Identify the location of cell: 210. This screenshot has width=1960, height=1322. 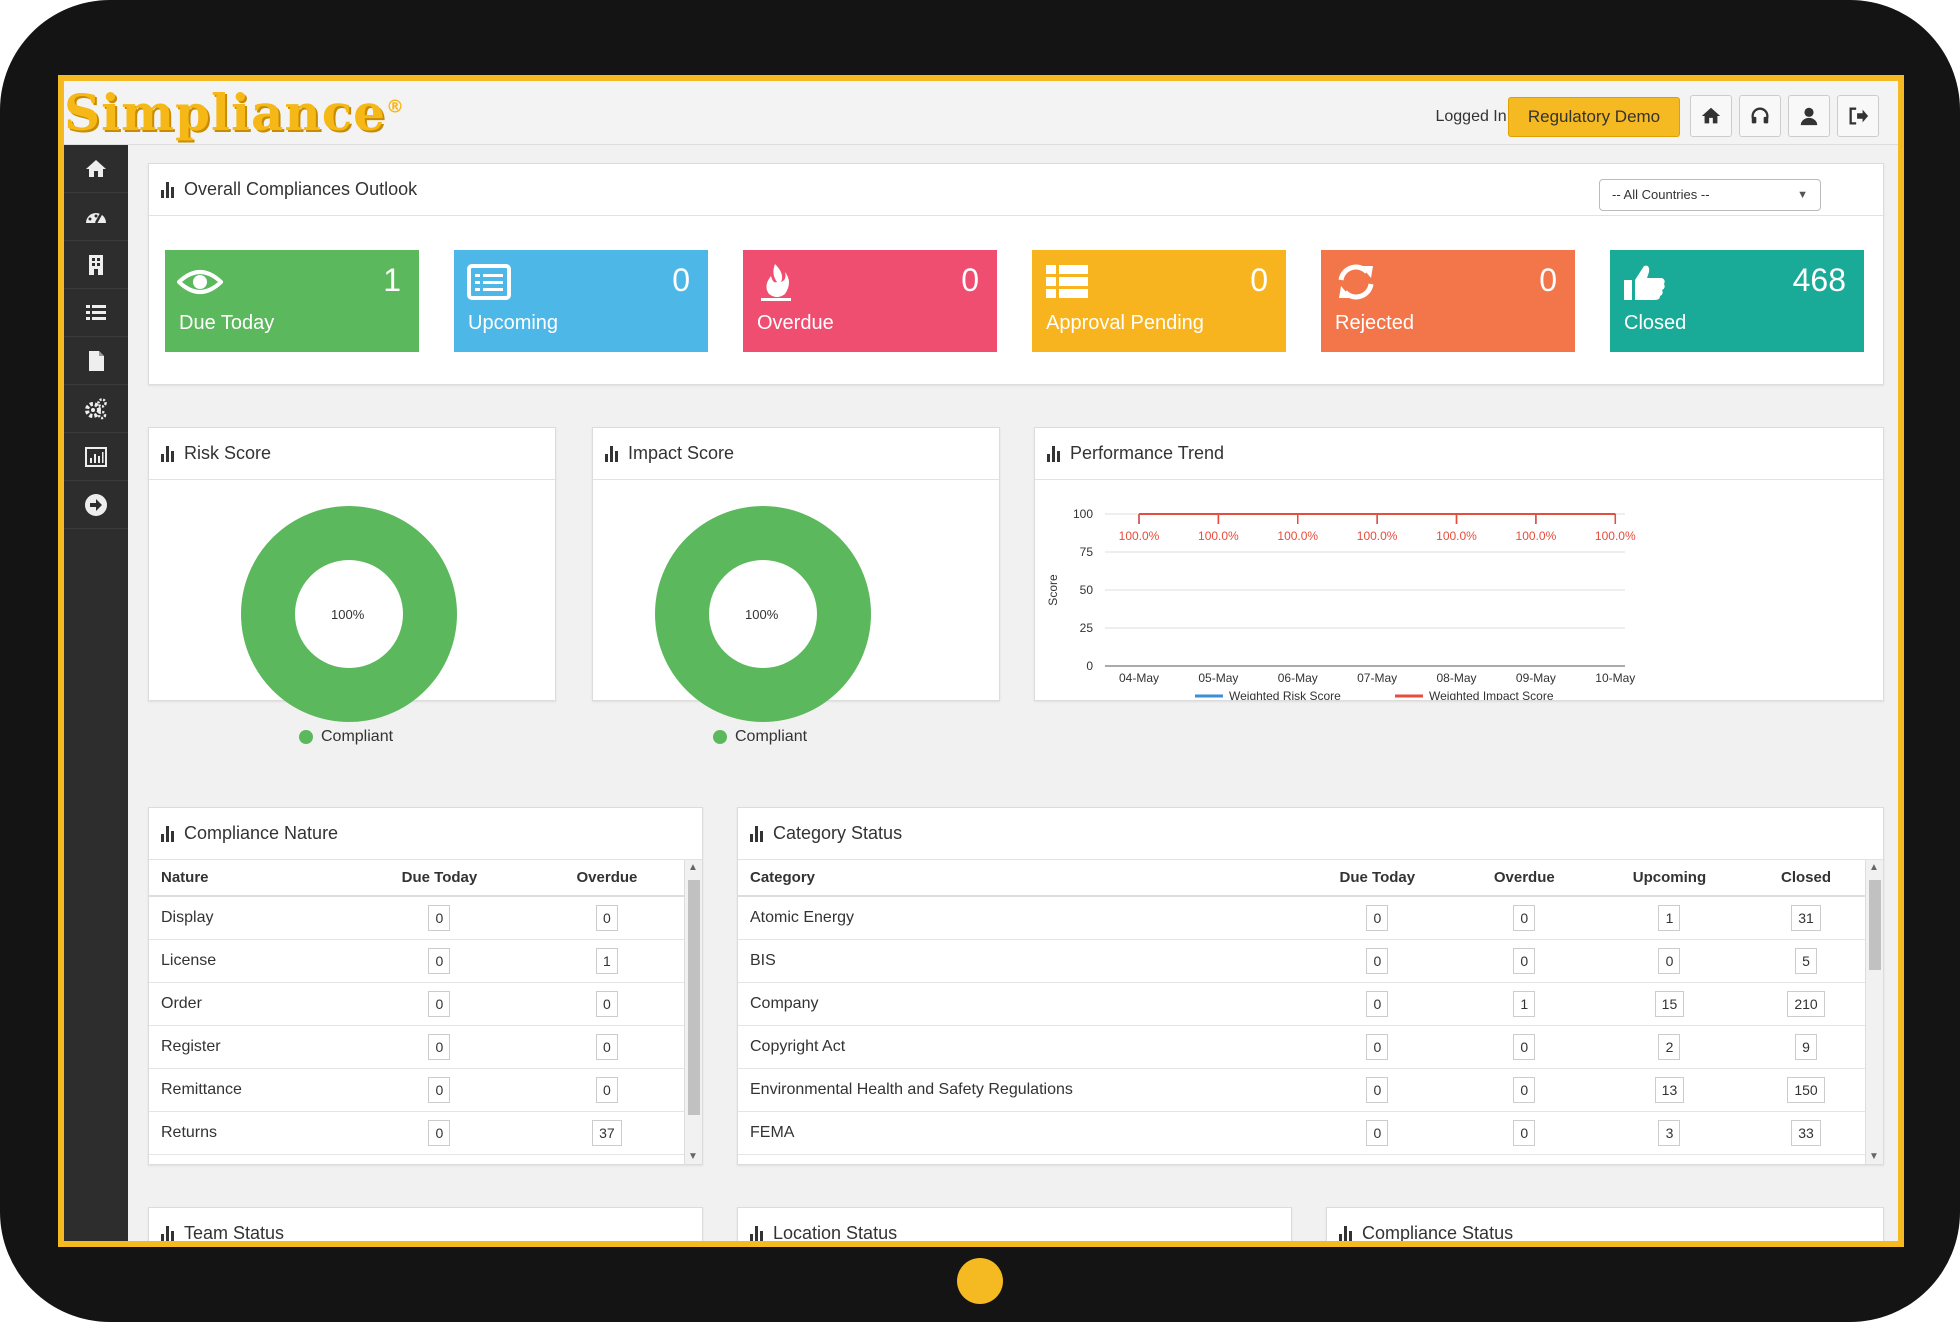
(1806, 1004).